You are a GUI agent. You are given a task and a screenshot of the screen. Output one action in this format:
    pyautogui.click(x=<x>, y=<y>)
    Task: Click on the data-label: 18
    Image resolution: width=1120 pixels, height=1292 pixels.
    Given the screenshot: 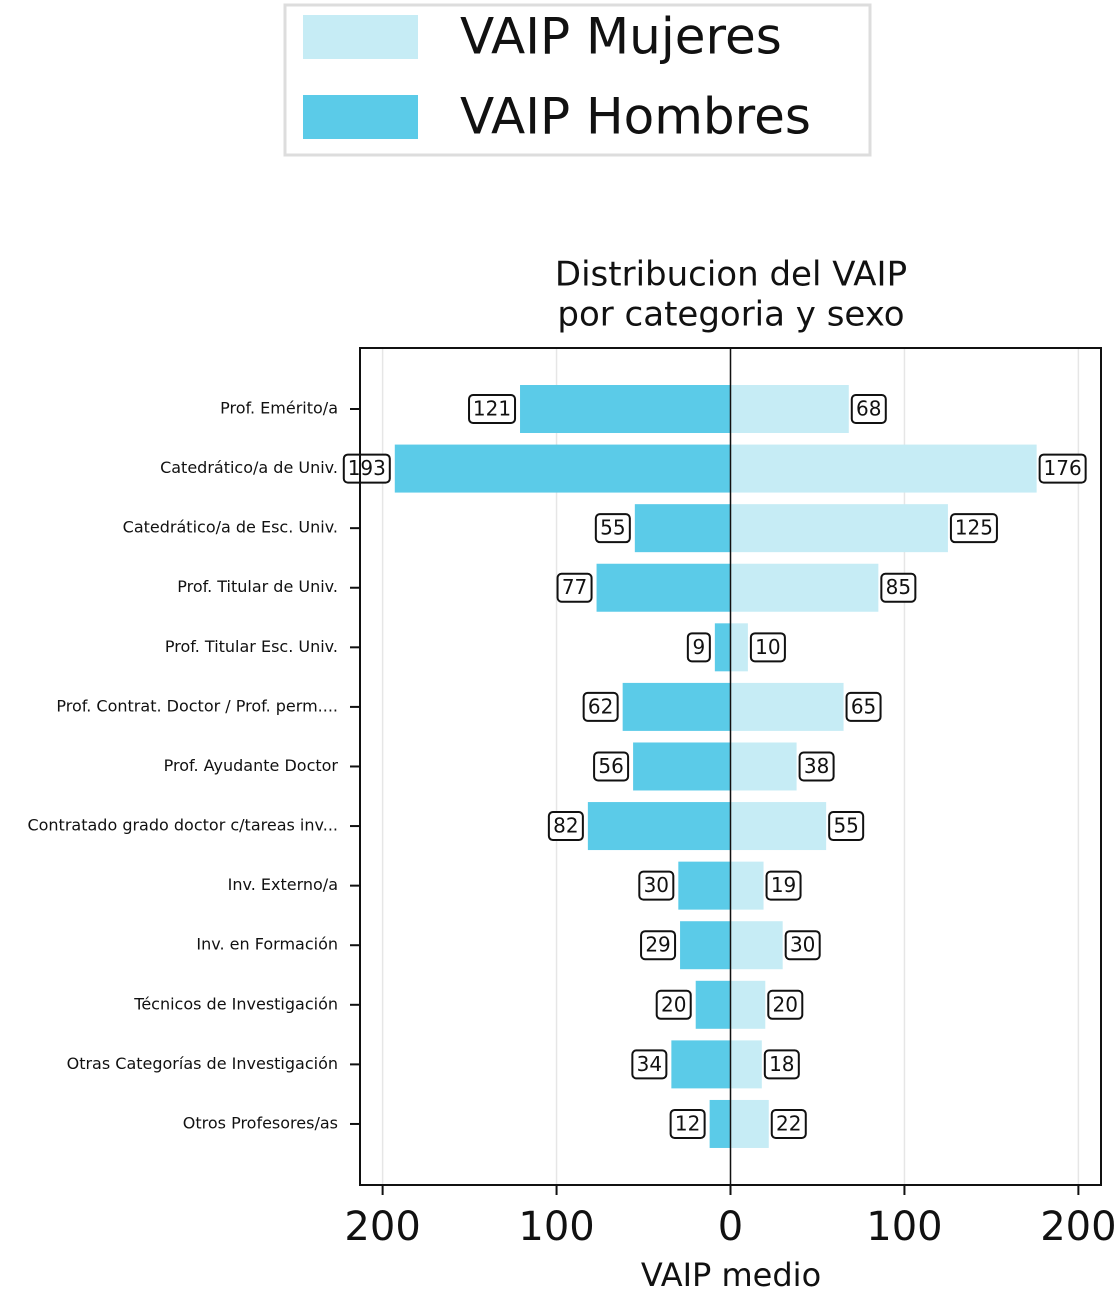 What is the action you would take?
    pyautogui.click(x=781, y=1064)
    